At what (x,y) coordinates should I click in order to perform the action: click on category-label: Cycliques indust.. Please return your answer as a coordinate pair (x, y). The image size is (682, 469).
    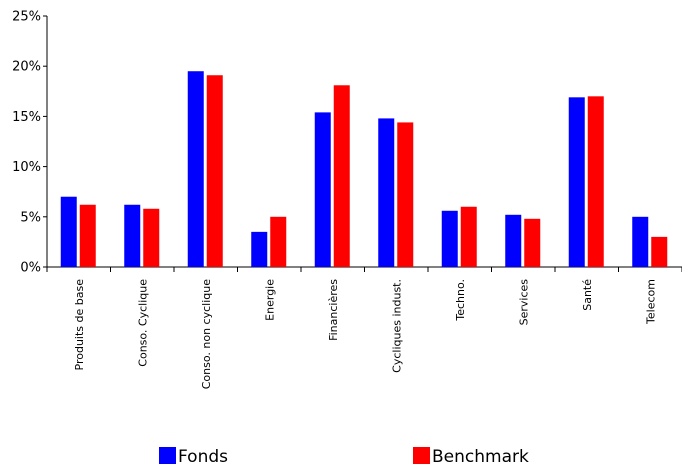
    Looking at the image, I should click on (396, 326).